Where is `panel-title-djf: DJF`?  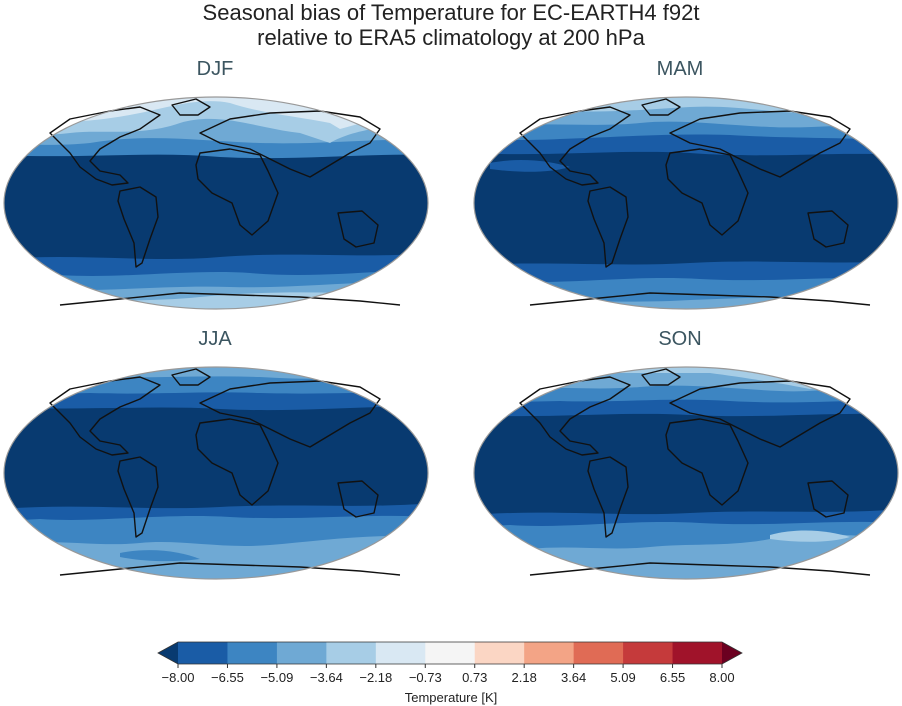 panel-title-djf: DJF is located at coordinates (215, 69).